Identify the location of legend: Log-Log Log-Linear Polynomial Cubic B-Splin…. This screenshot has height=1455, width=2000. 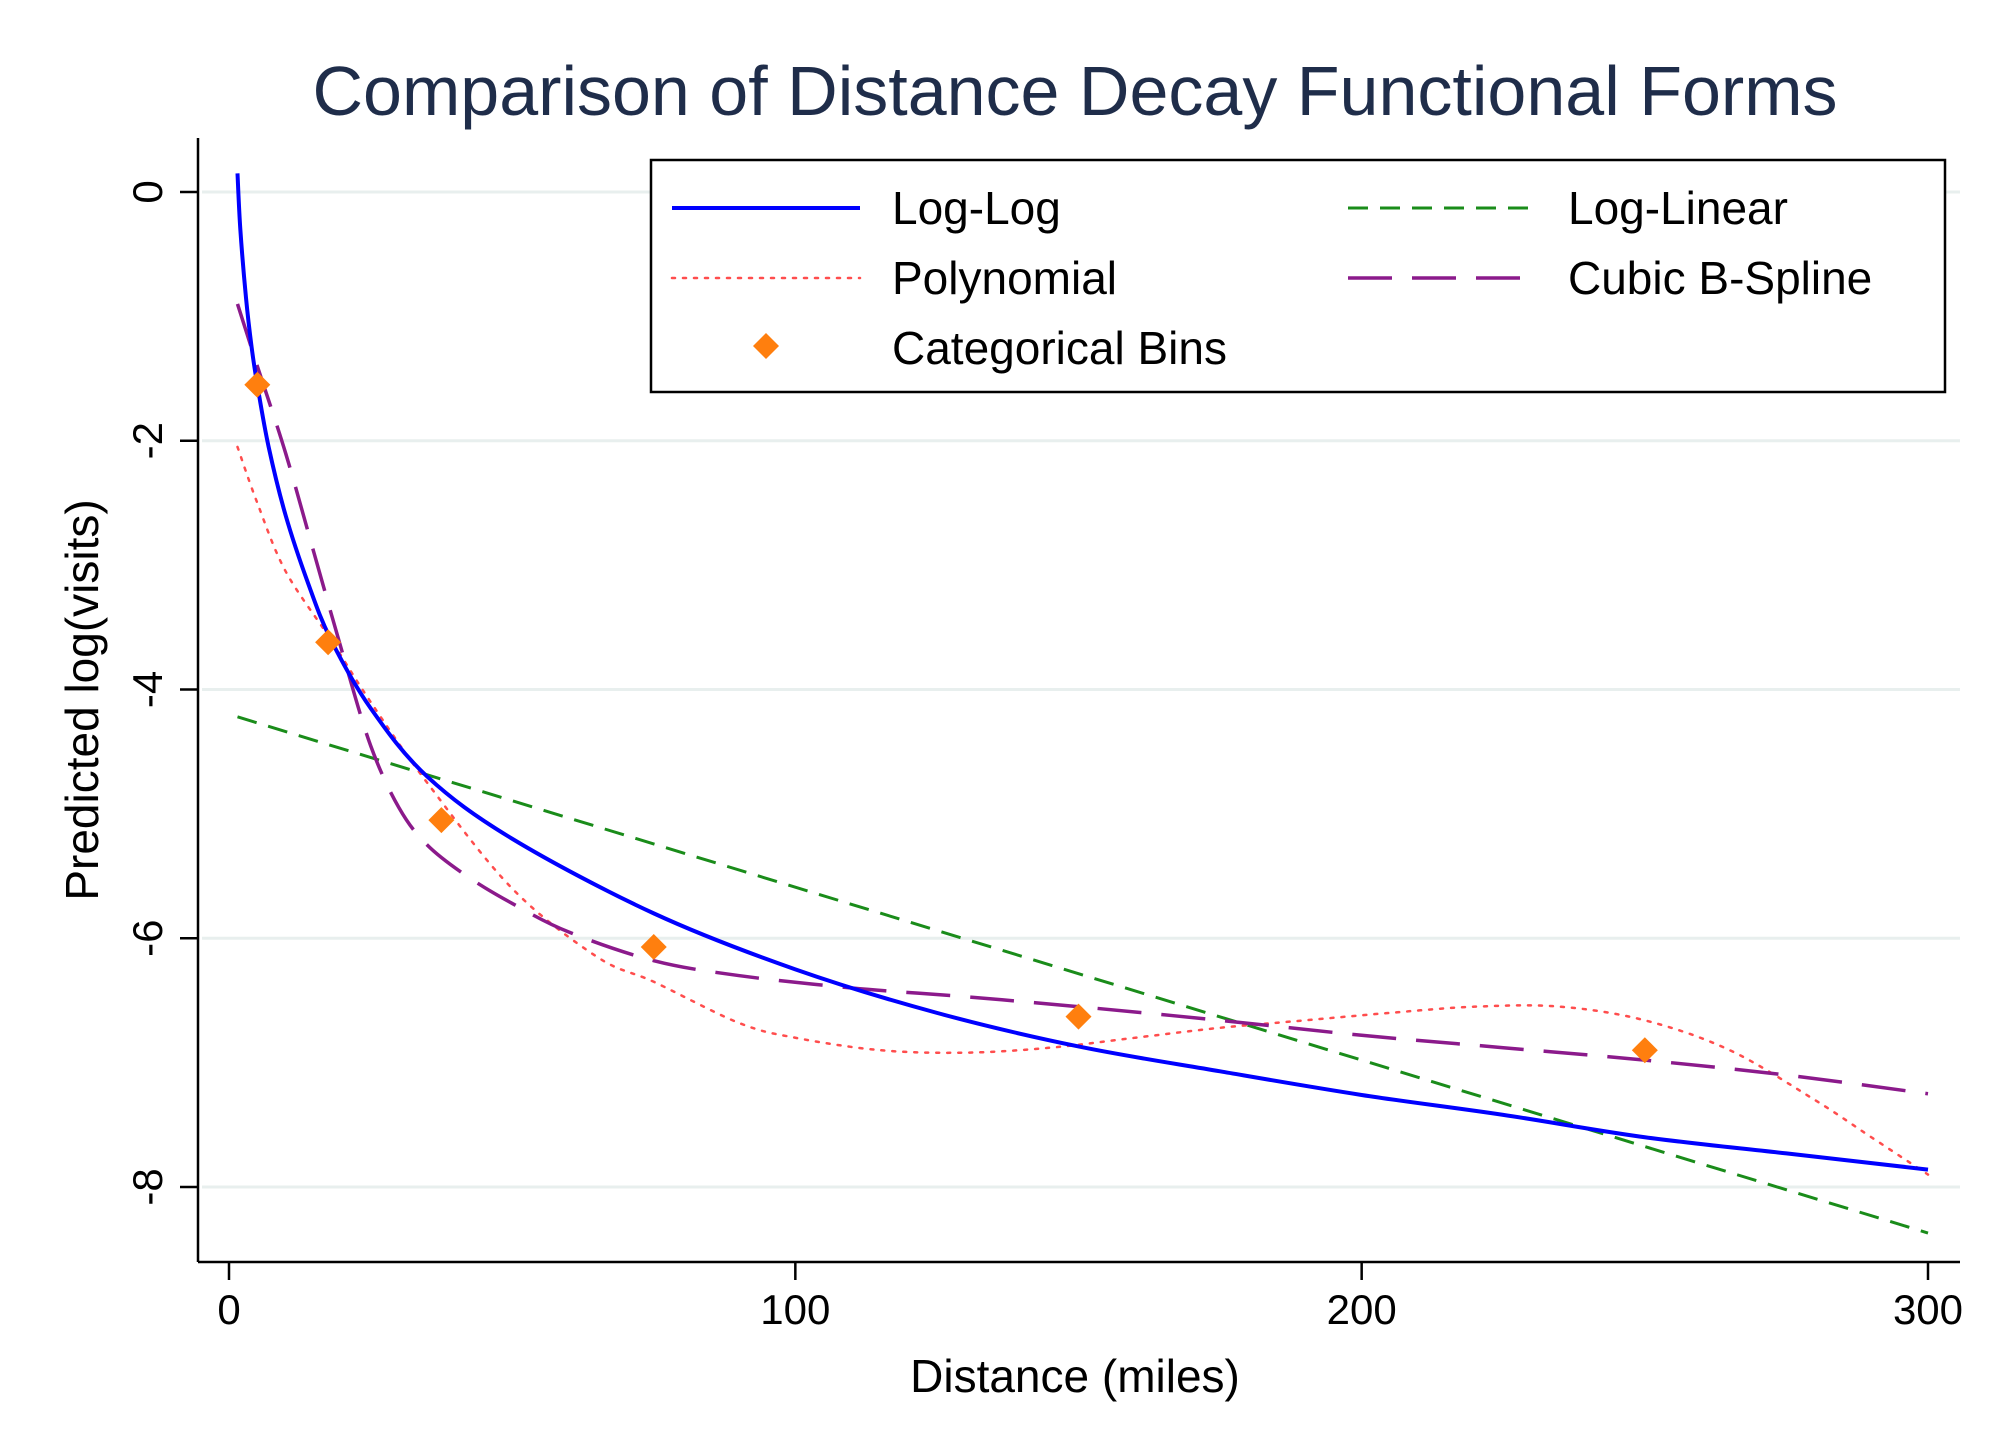
(1298, 276).